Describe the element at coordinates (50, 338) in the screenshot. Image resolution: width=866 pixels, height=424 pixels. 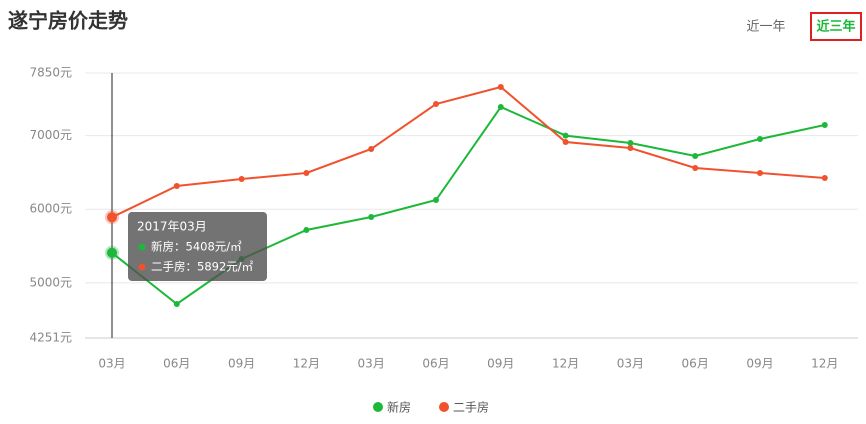
I see `y-tick-label: 4251元` at that location.